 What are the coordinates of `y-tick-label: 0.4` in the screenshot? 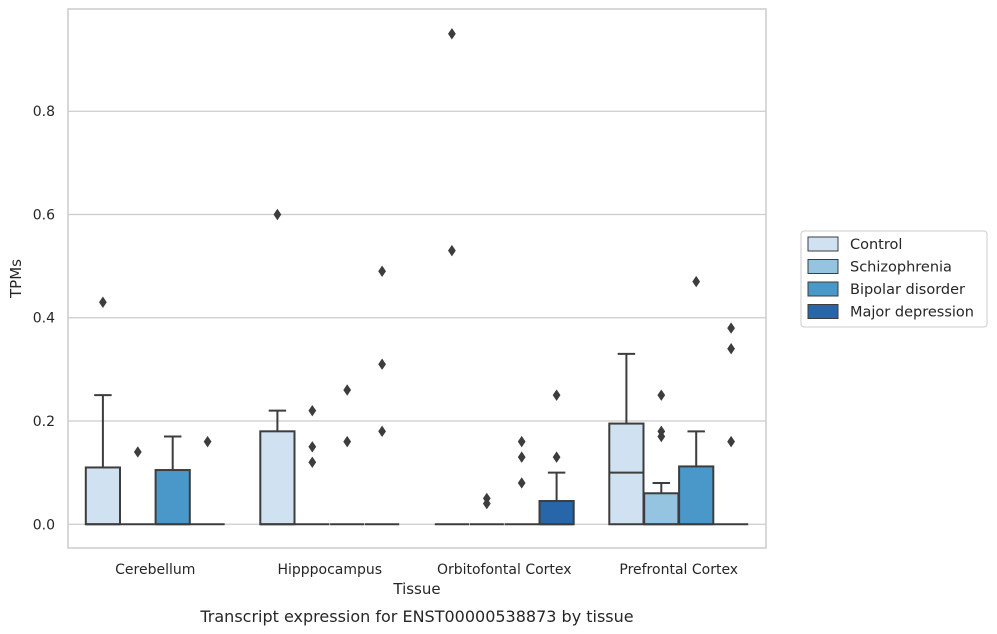 It's located at (44, 319).